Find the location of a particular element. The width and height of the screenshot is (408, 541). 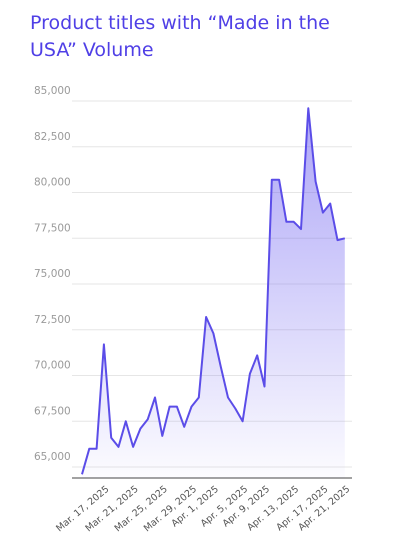

y-tick-label: 82,500 is located at coordinates (52, 137).